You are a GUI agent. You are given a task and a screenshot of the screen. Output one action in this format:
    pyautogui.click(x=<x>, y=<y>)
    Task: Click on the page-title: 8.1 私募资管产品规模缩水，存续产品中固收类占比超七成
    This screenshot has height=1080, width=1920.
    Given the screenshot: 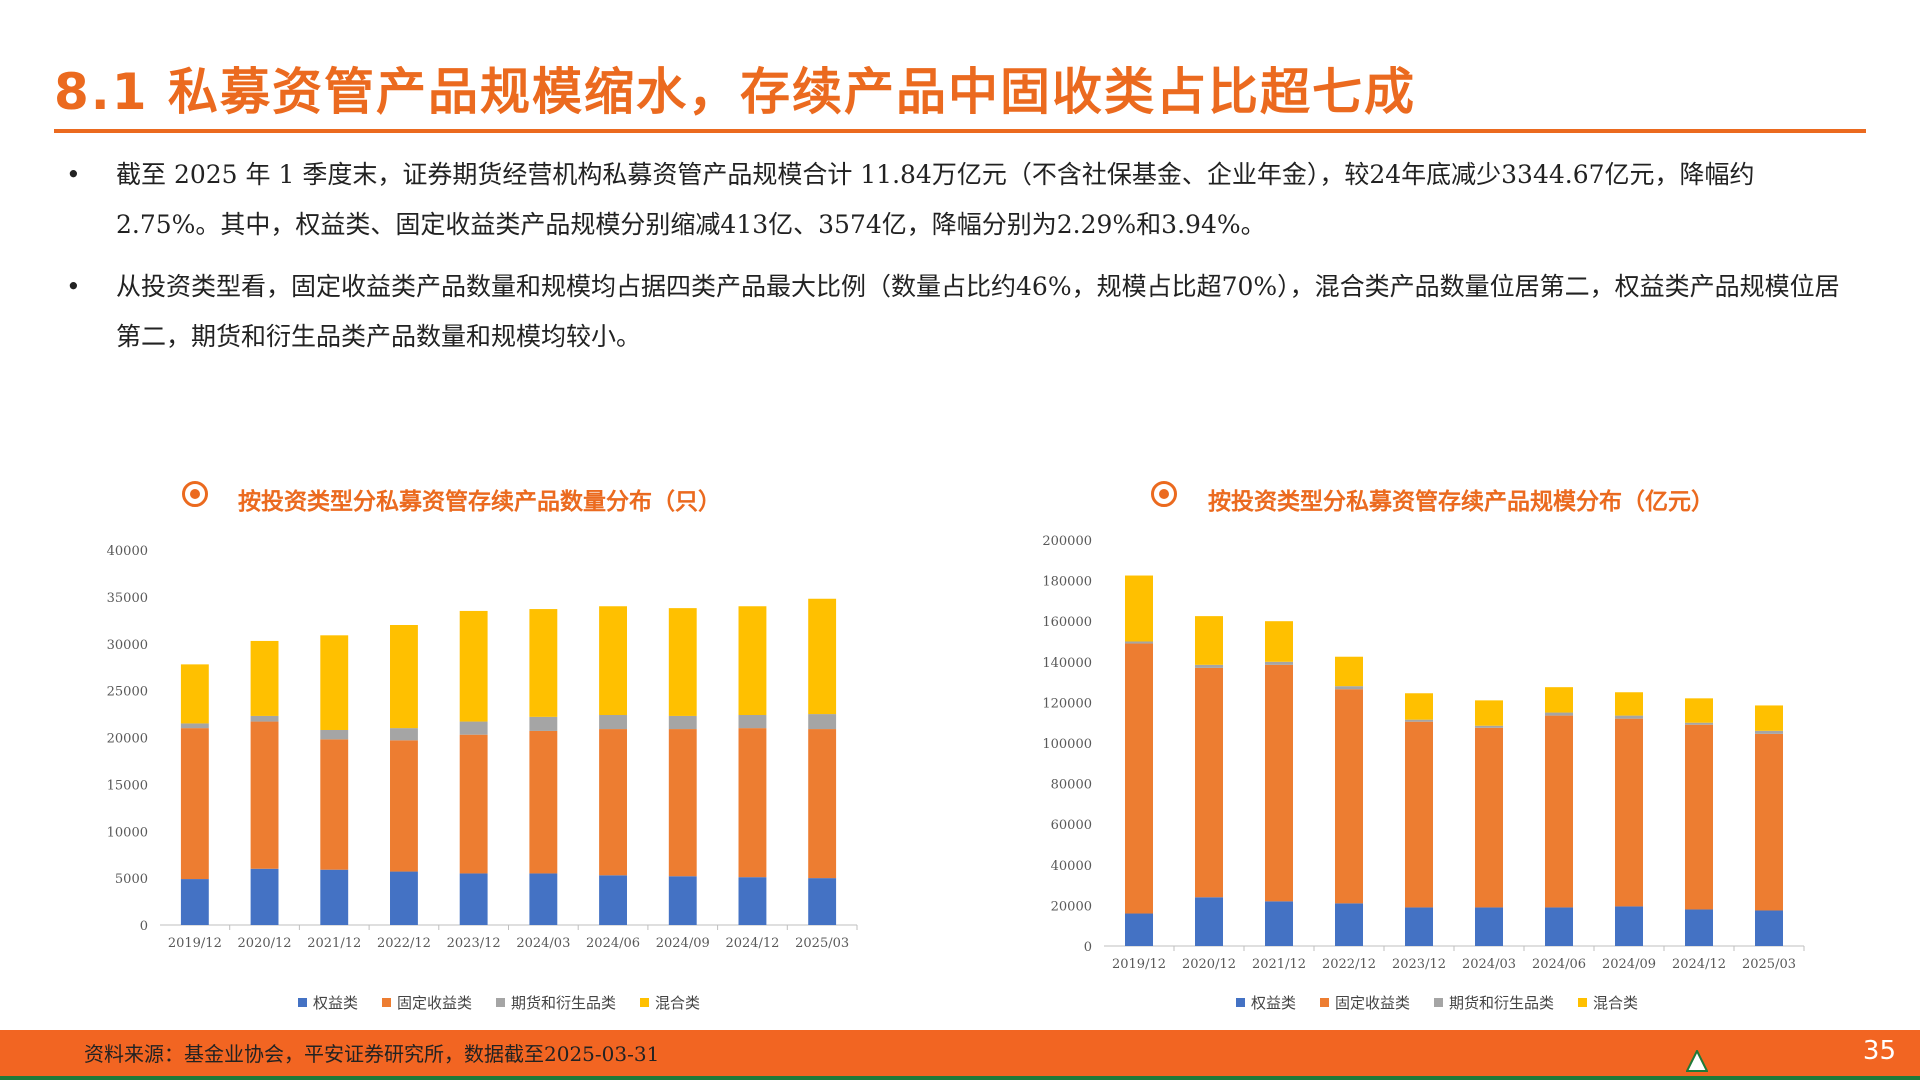 What is the action you would take?
    pyautogui.click(x=735, y=92)
    